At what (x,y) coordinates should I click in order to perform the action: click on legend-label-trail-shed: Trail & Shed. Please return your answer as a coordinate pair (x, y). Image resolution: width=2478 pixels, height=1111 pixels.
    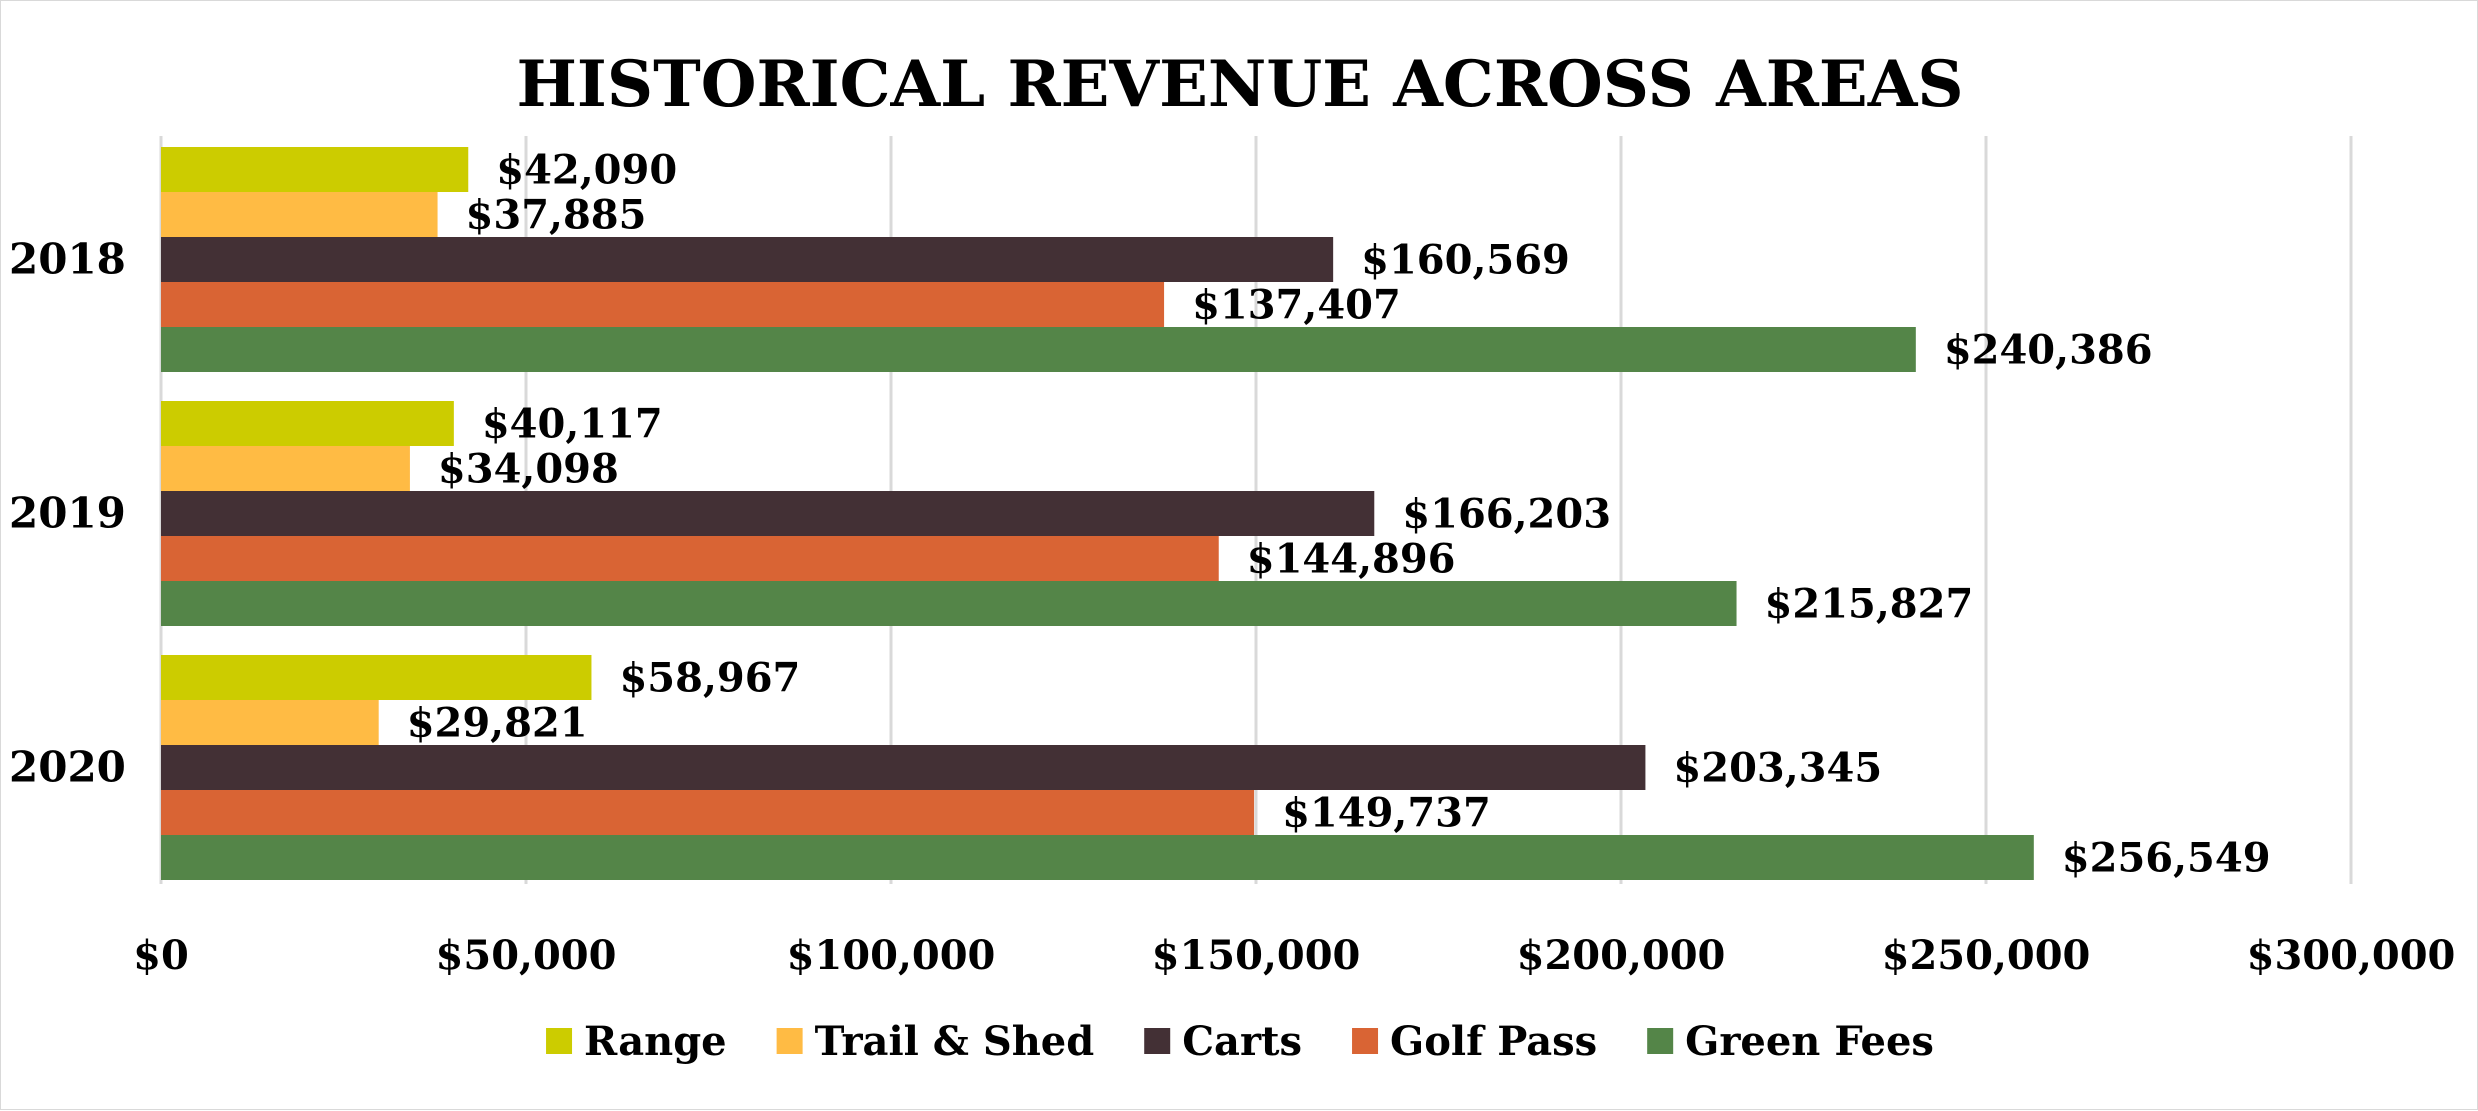
    Looking at the image, I should click on (955, 1041).